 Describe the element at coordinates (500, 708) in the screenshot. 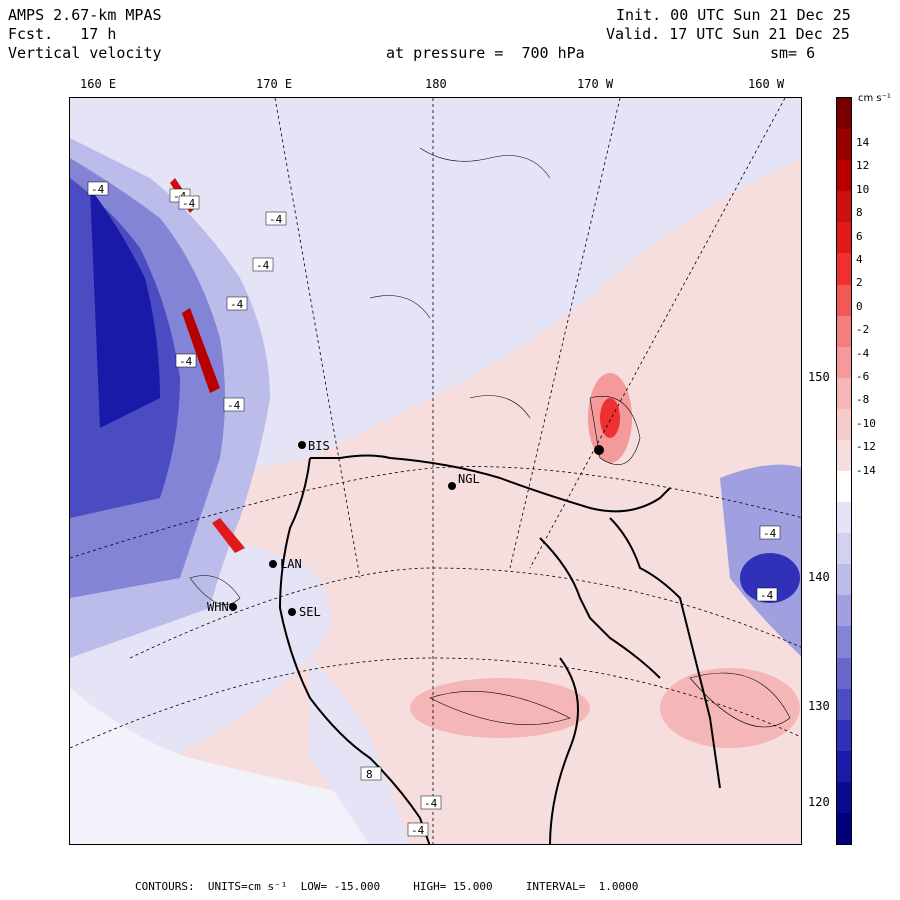

I see `updraft-band-south` at that location.